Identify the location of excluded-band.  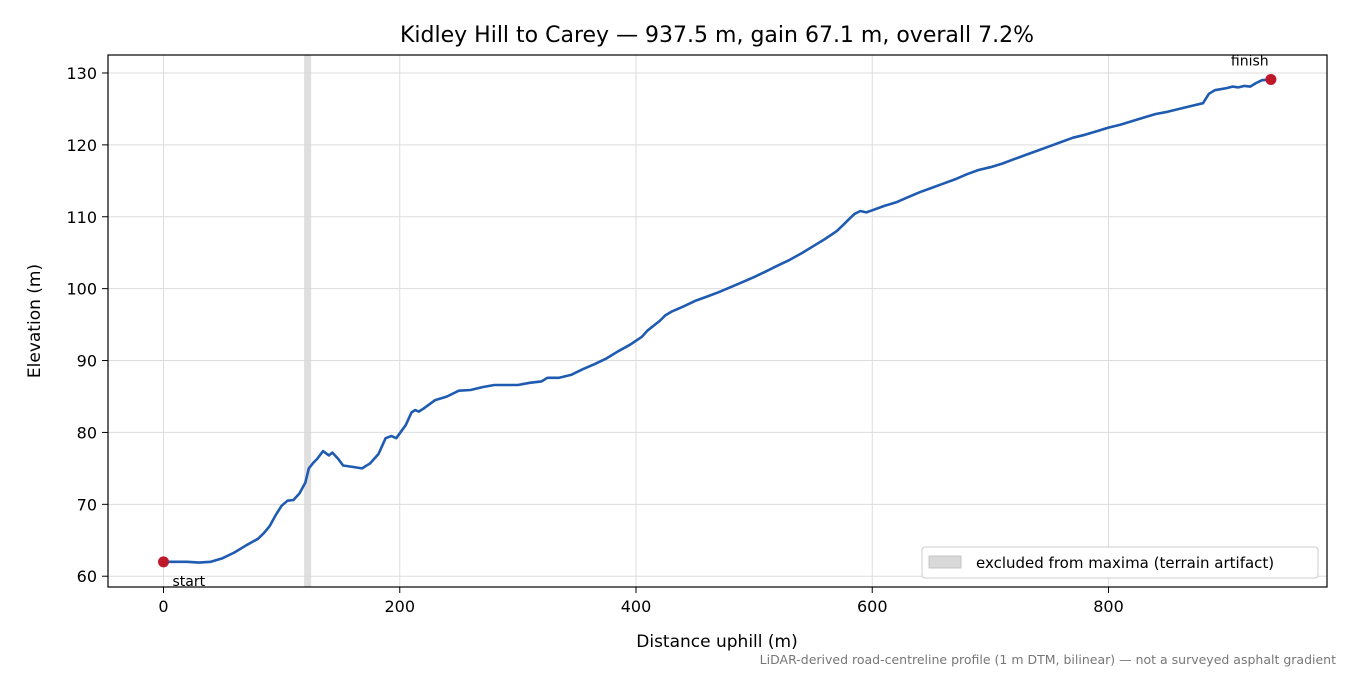
(308, 321).